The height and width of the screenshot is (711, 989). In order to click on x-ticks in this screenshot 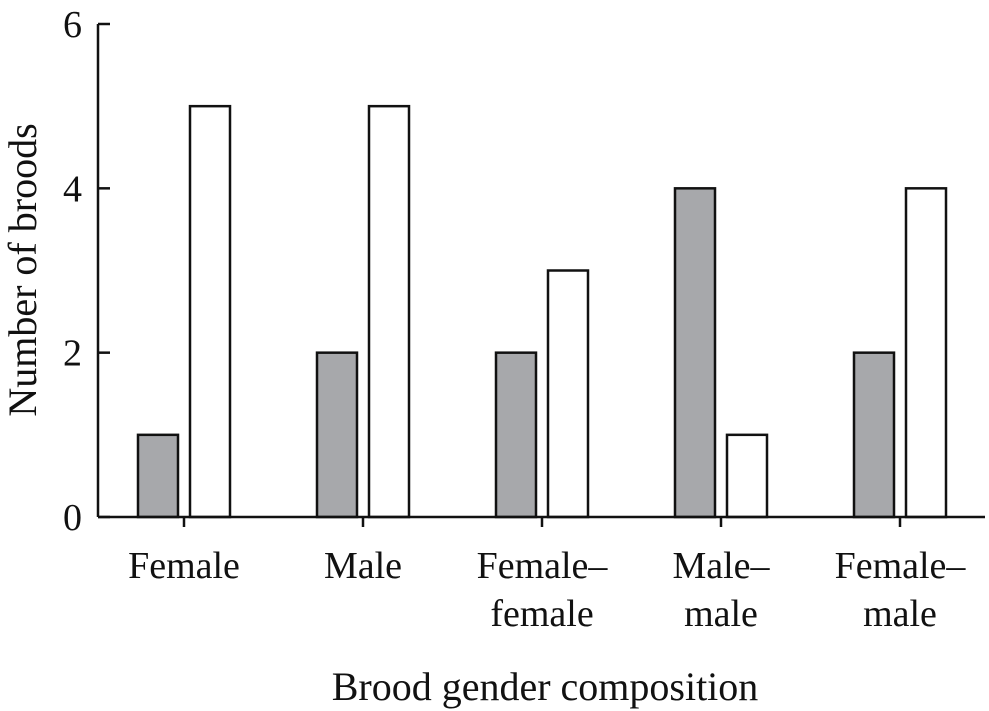, I will do `click(542, 522)`.